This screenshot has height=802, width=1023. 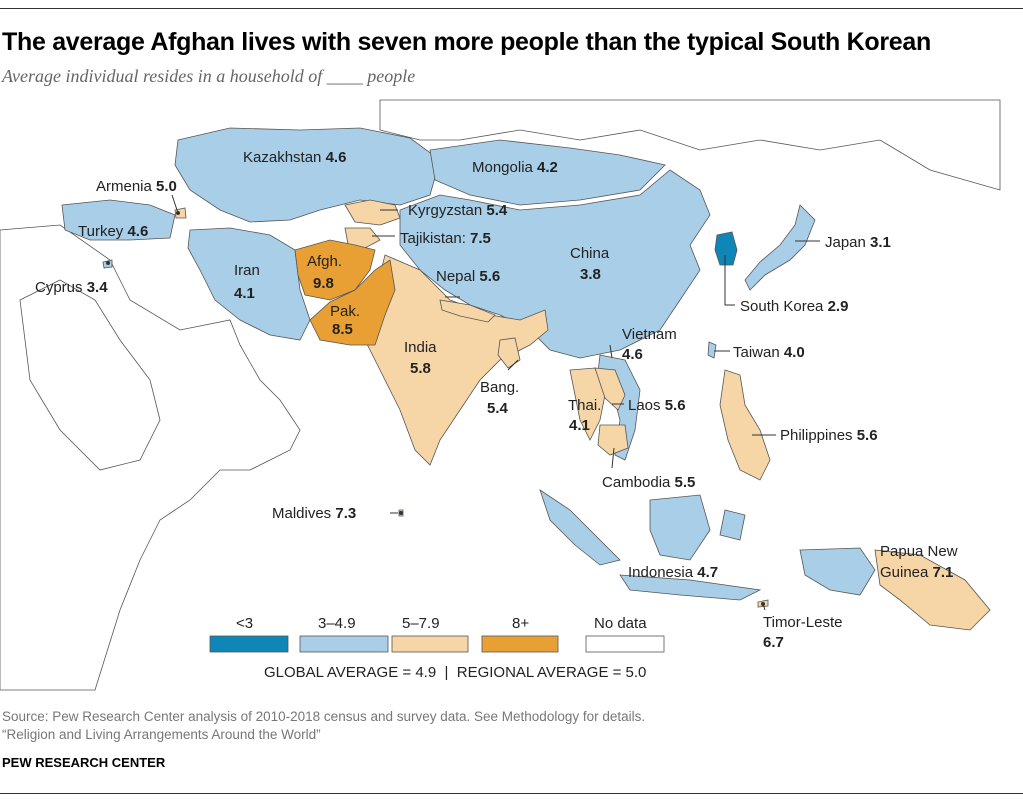 What do you see at coordinates (345, 311) in the screenshot?
I see `label-pakistan-name: Pak.` at bounding box center [345, 311].